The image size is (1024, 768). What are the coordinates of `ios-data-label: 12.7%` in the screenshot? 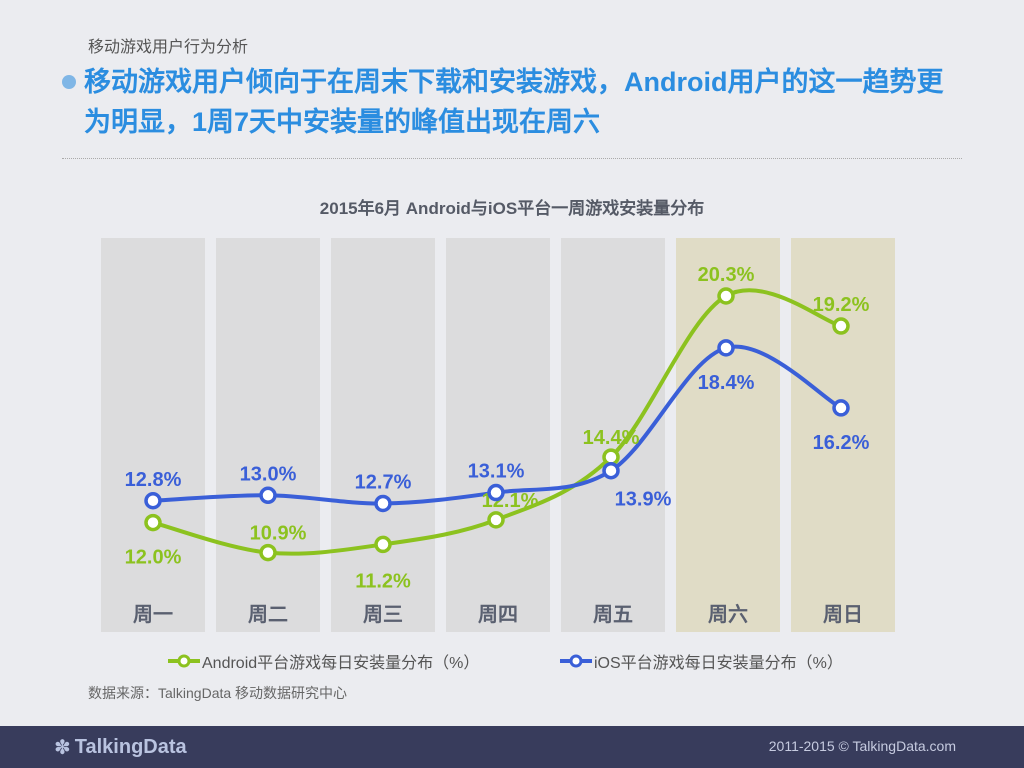 It's located at (383, 482).